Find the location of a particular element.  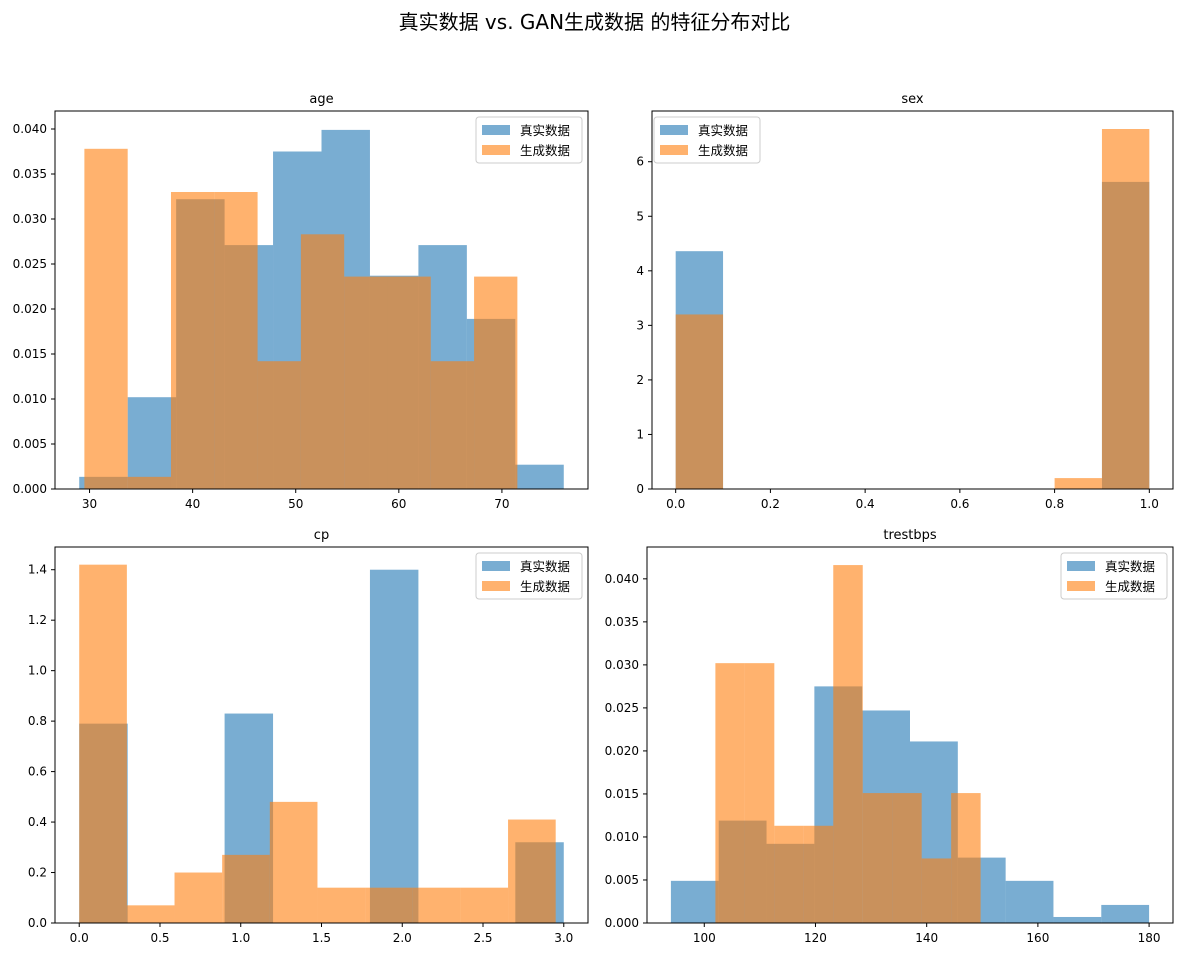

y-tick-label: 4 is located at coordinates (640, 271).